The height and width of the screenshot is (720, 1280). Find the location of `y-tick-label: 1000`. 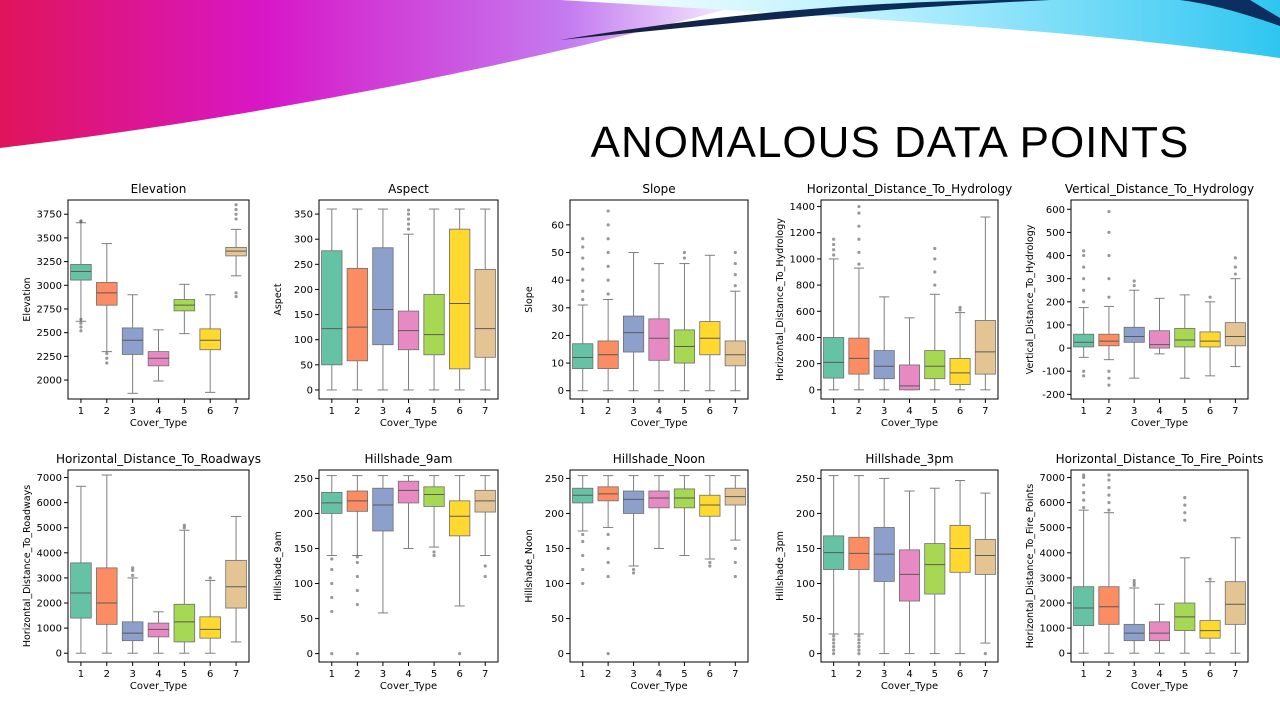

y-tick-label: 1000 is located at coordinates (802, 259).